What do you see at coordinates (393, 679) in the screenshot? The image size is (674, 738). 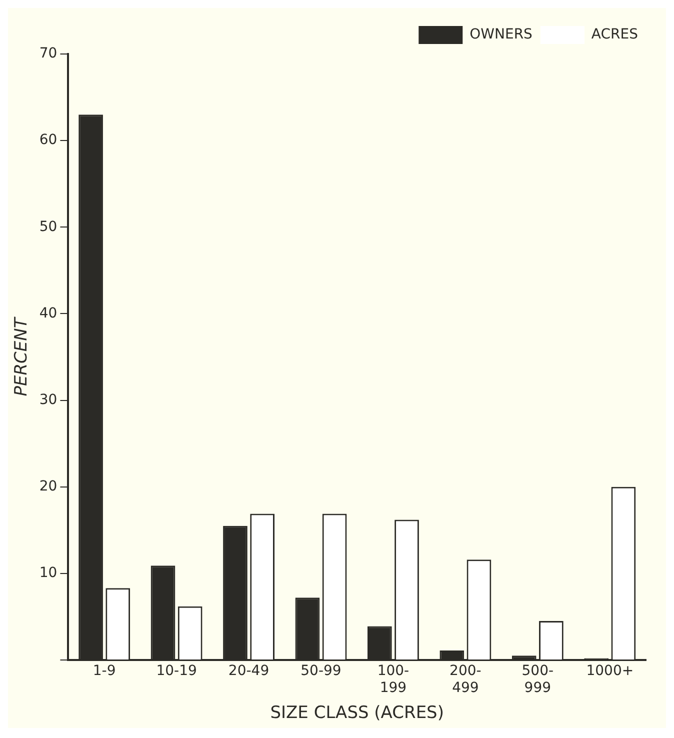 I see `x-tick-label: 100- 199` at bounding box center [393, 679].